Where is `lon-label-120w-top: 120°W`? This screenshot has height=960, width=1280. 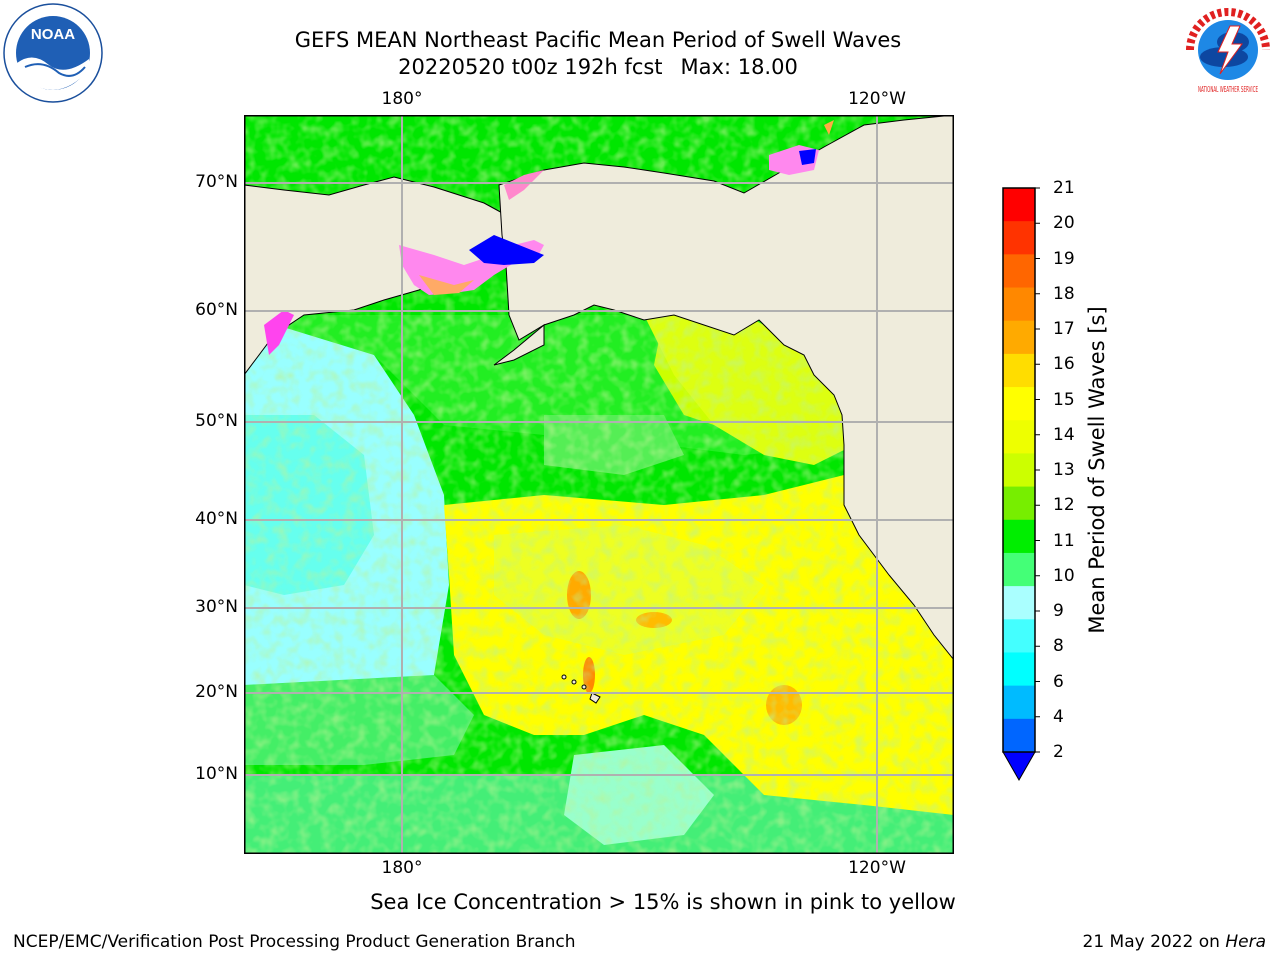
lon-label-120w-top: 120°W is located at coordinates (877, 99).